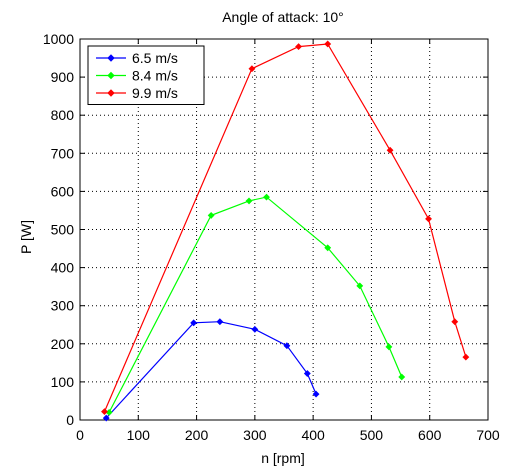 The height and width of the screenshot is (470, 508). I want to click on y-tick-label: 700, so click(63, 153).